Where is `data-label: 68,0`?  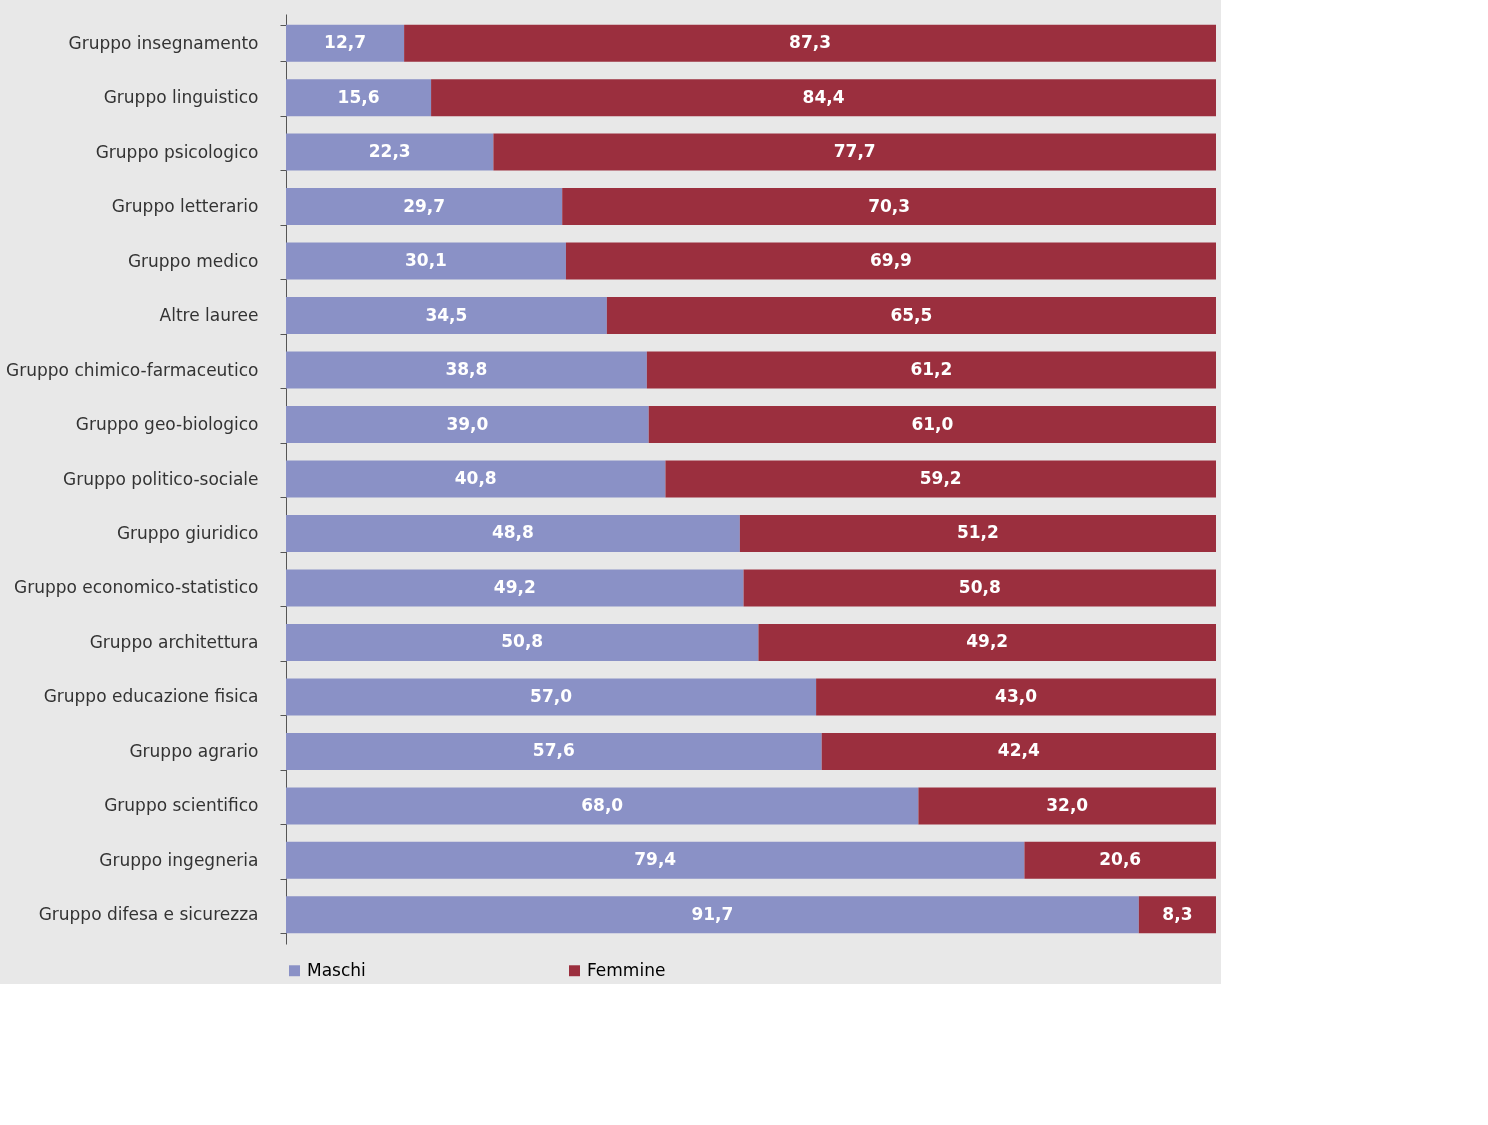 data-label: 68,0 is located at coordinates (602, 804).